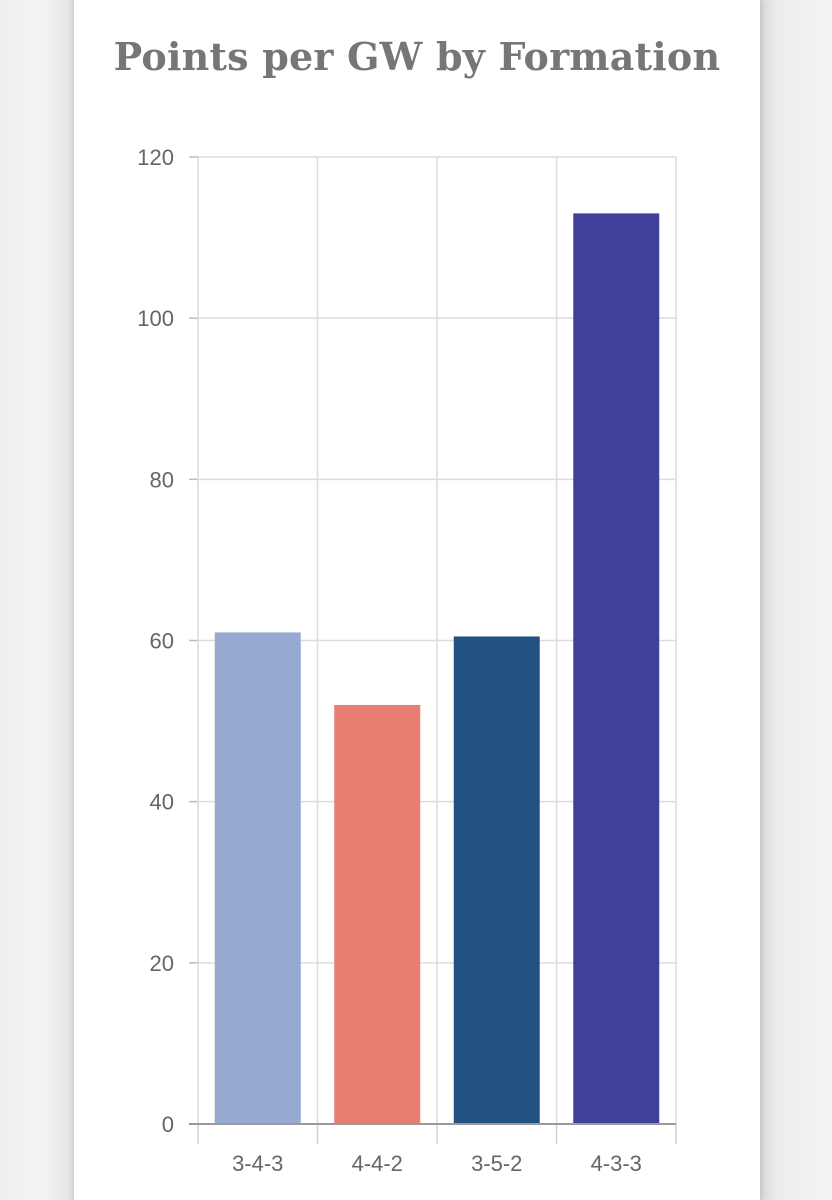 Image resolution: width=832 pixels, height=1200 pixels. What do you see at coordinates (496, 1163) in the screenshot?
I see `x-tick-label: 3-5-2` at bounding box center [496, 1163].